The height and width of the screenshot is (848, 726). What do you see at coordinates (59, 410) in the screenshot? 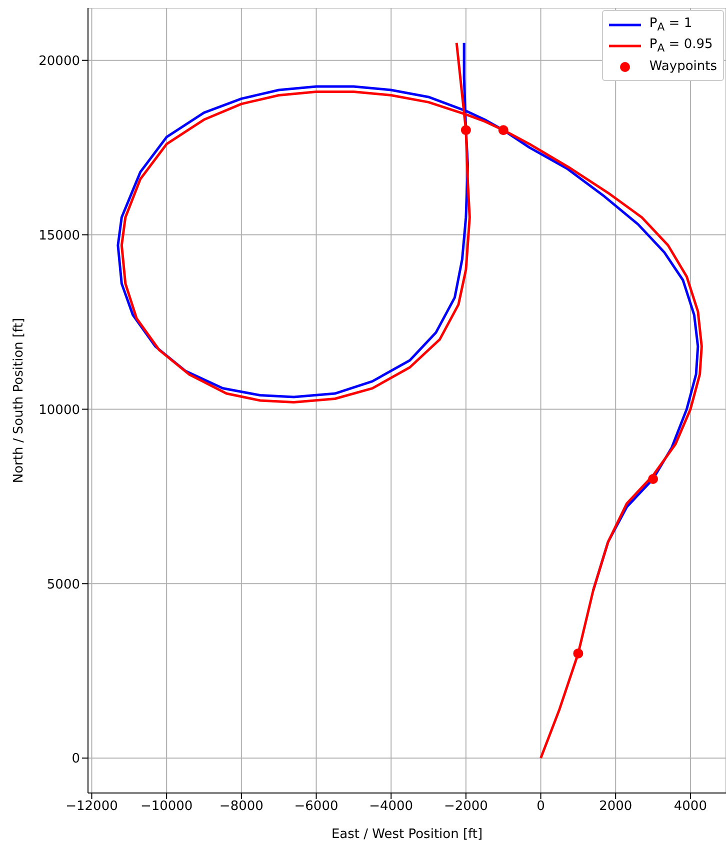
I see `y-tick-label: 10000` at bounding box center [59, 410].